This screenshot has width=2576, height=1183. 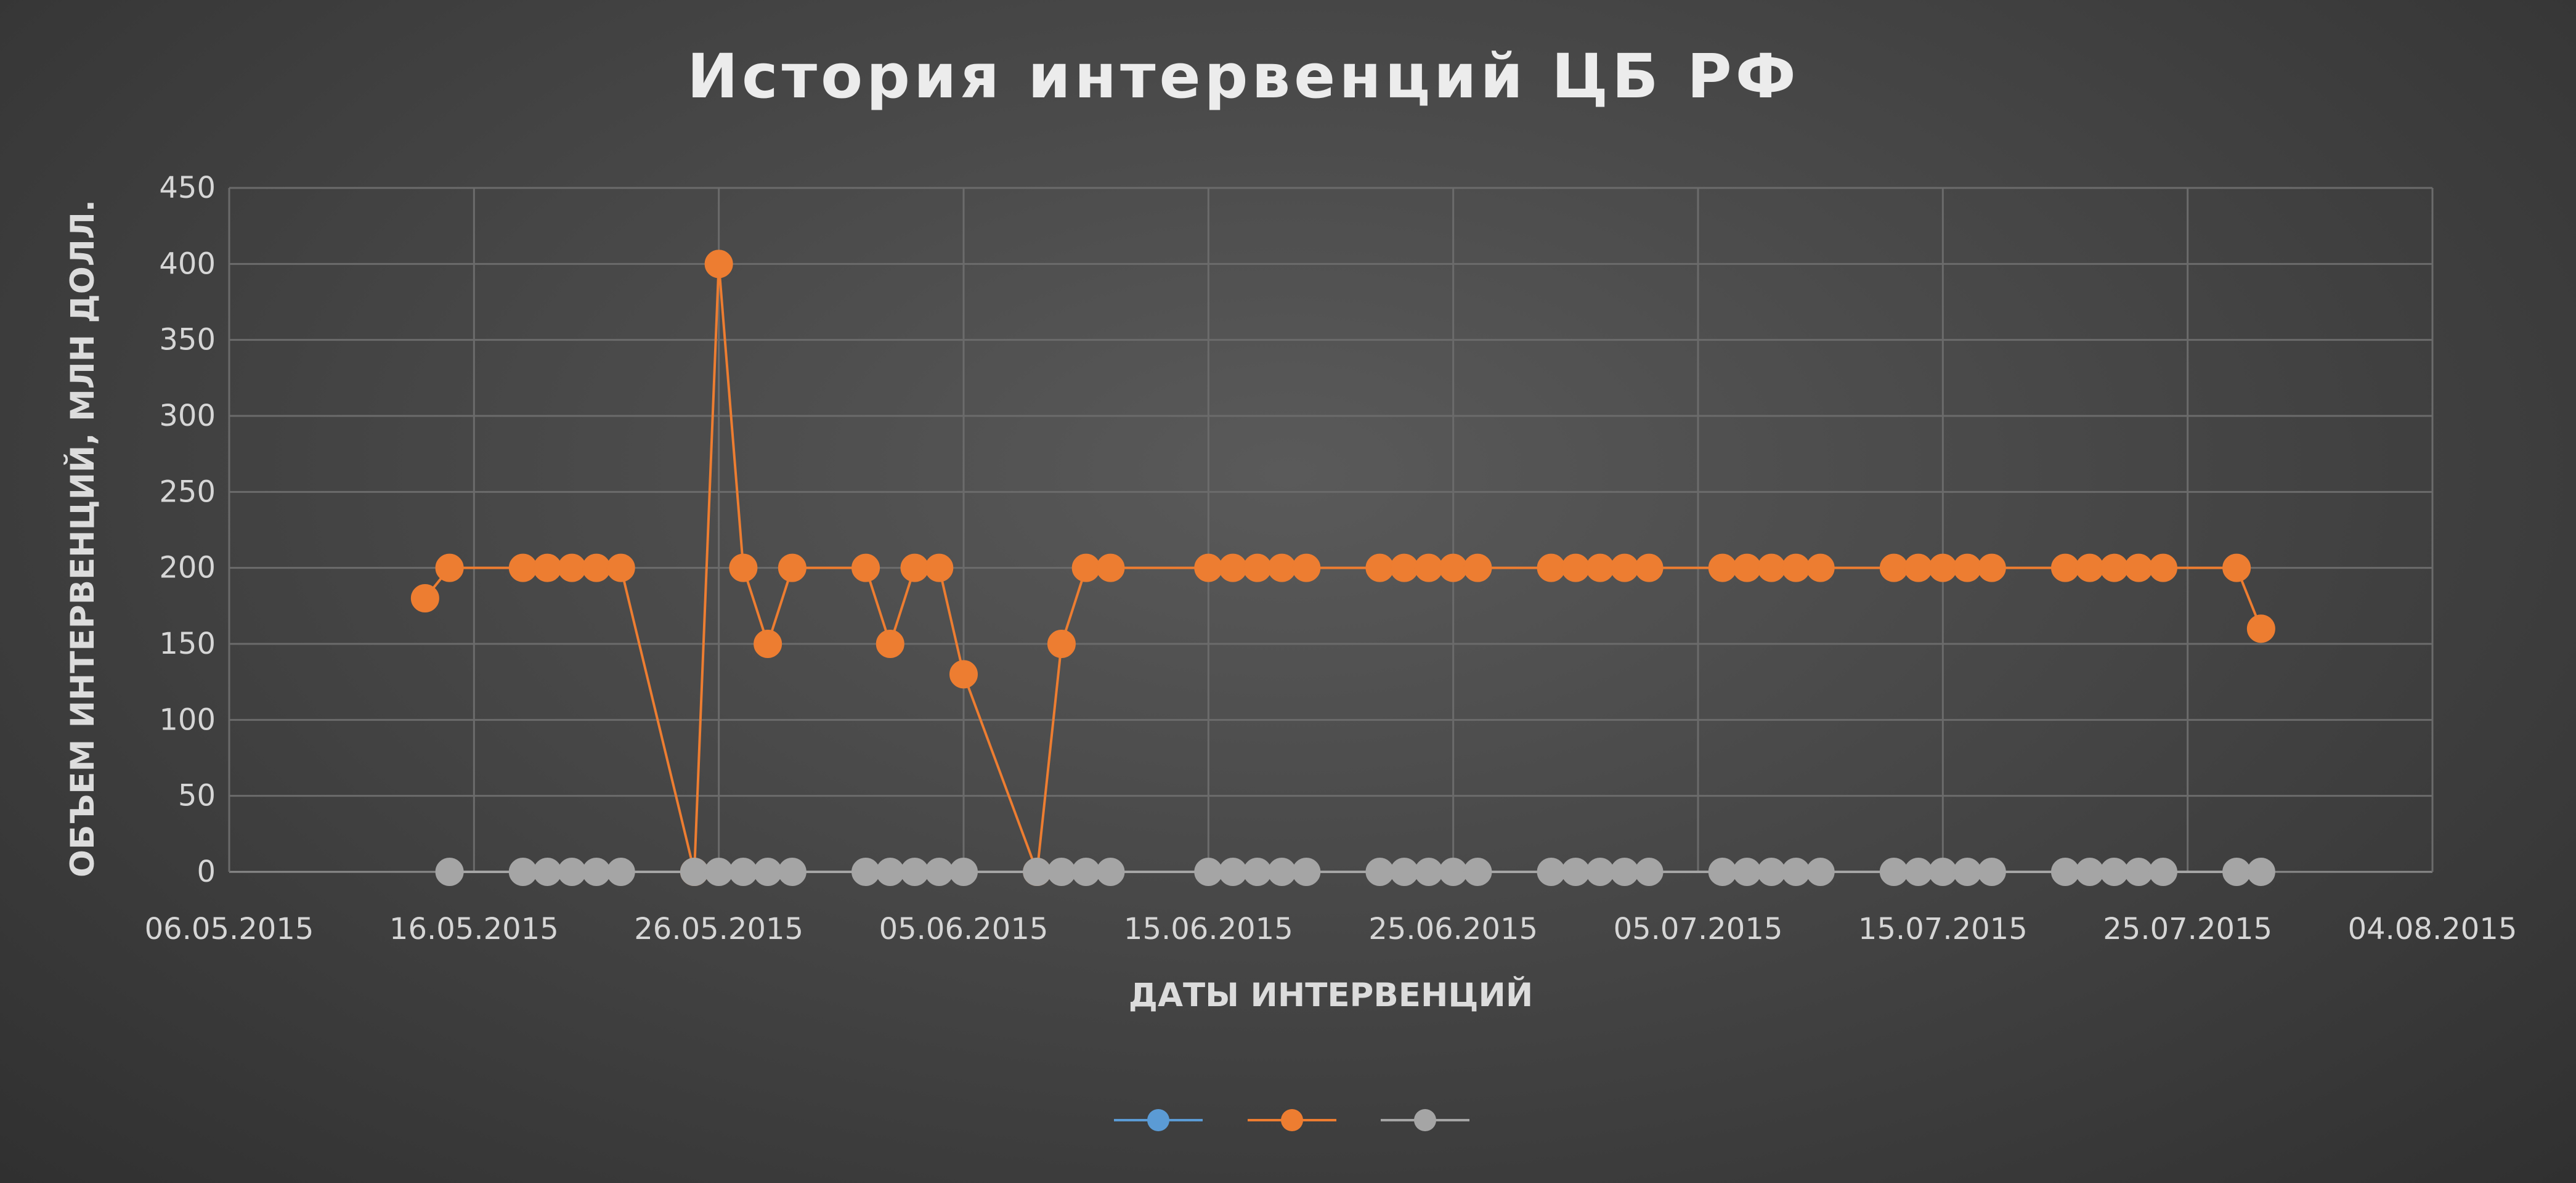 What do you see at coordinates (187, 530) in the screenshot?
I see `y-axis-ticks: 0 50 100 150 200 250 300 350 400 450` at bounding box center [187, 530].